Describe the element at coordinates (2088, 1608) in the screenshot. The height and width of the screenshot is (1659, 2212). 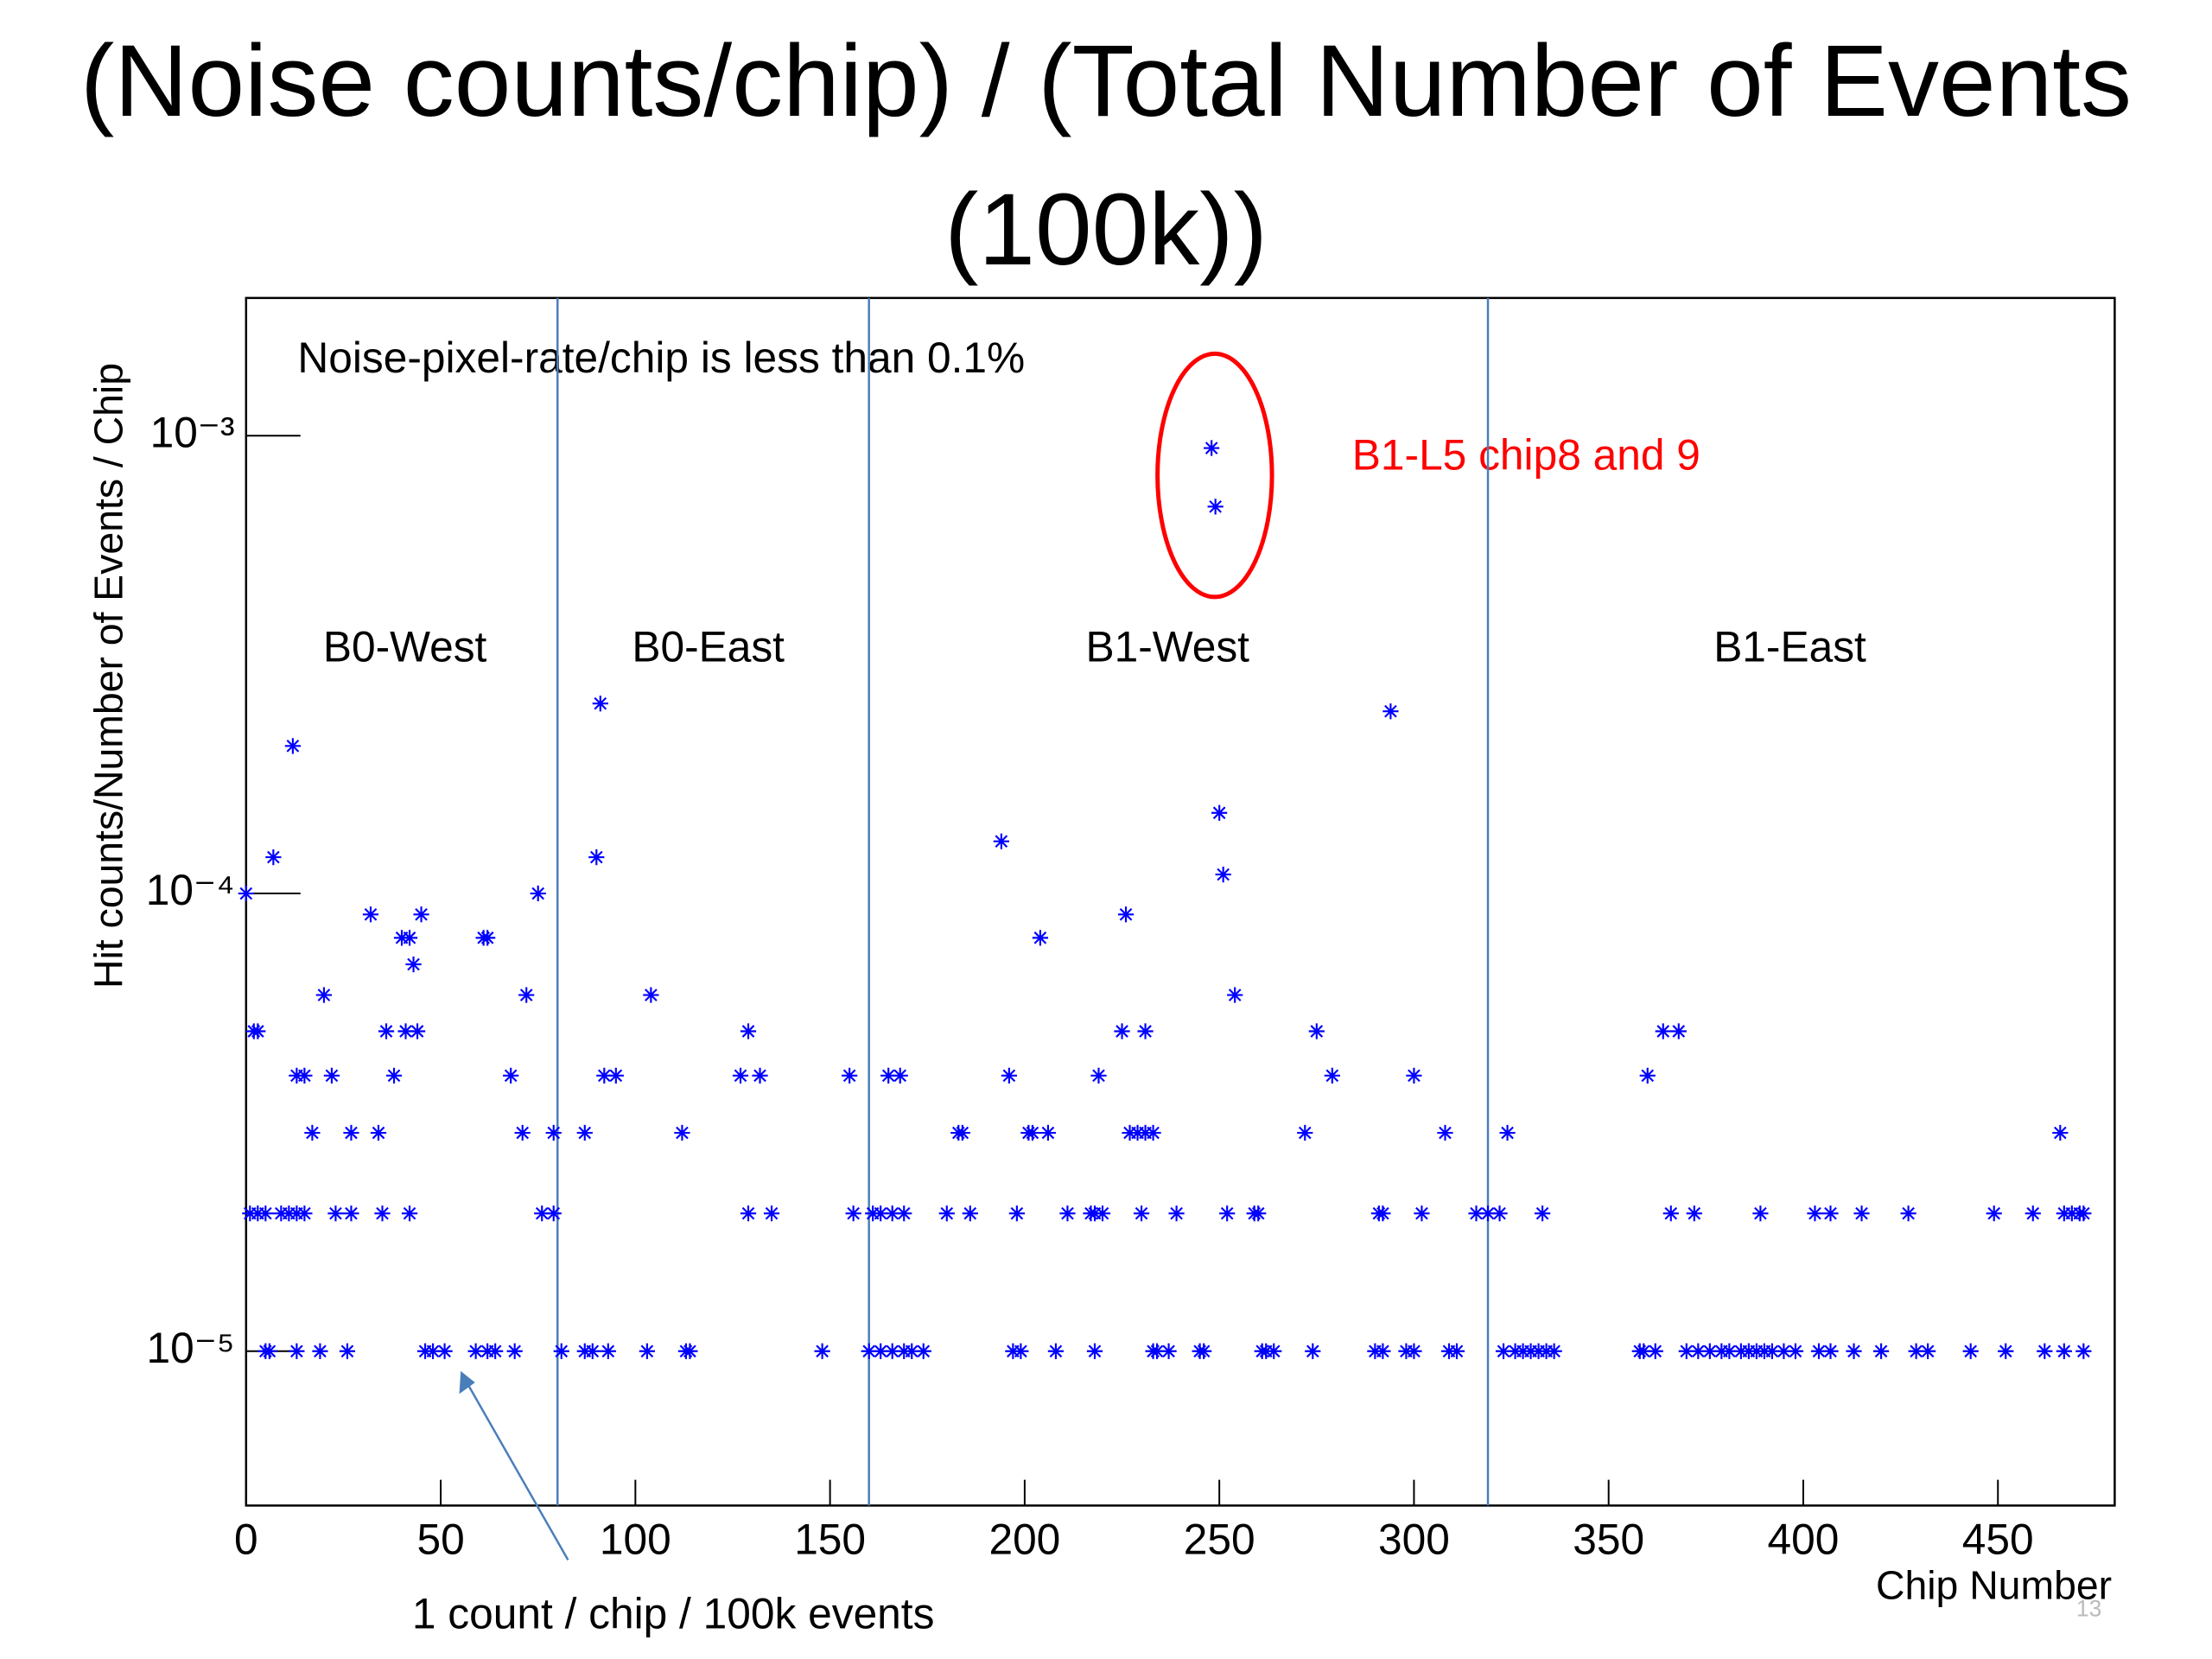
I see `page-number: 13` at that location.